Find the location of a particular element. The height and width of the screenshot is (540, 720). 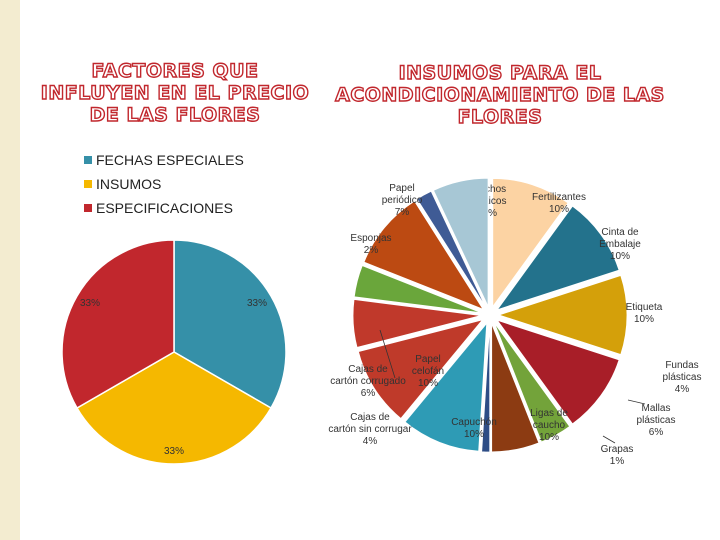

pie-slice-mallas-plásticas is located at coordinates (515, 388).